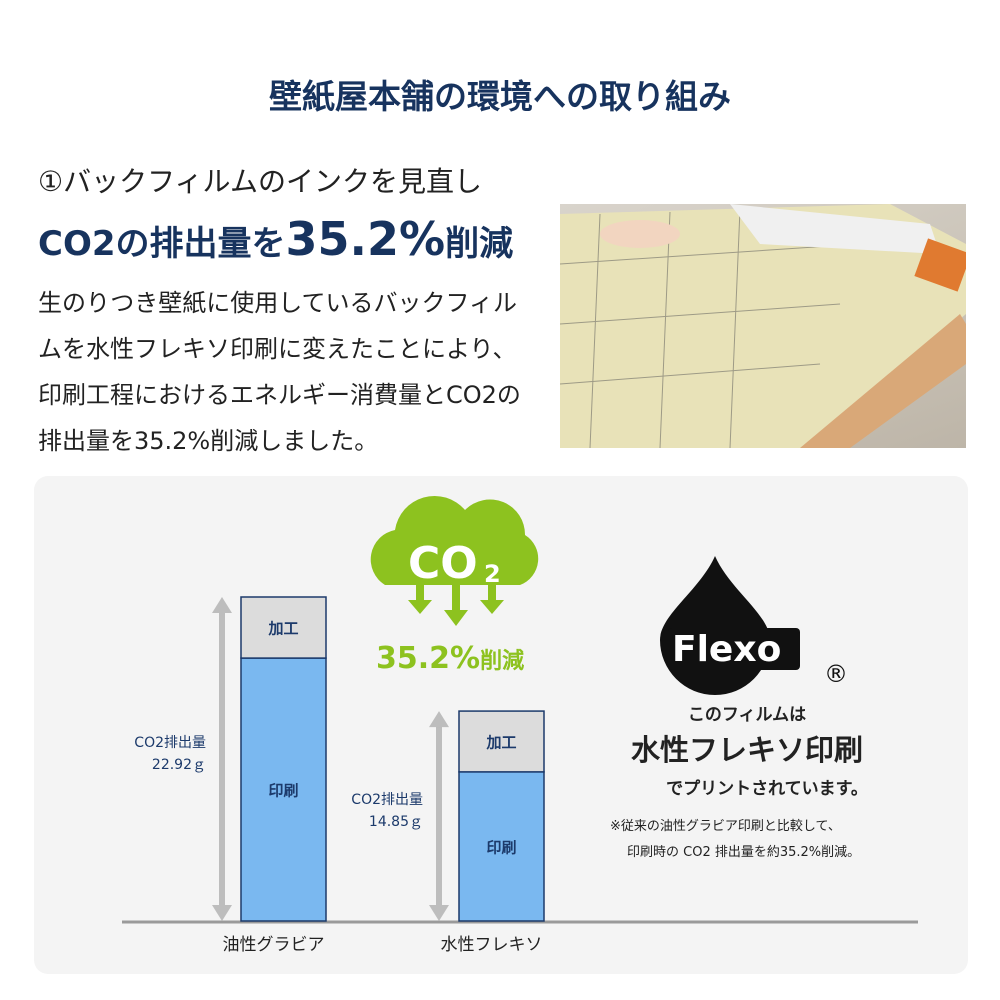  I want to click on category-label: 水性フレキソ, so click(492, 945).